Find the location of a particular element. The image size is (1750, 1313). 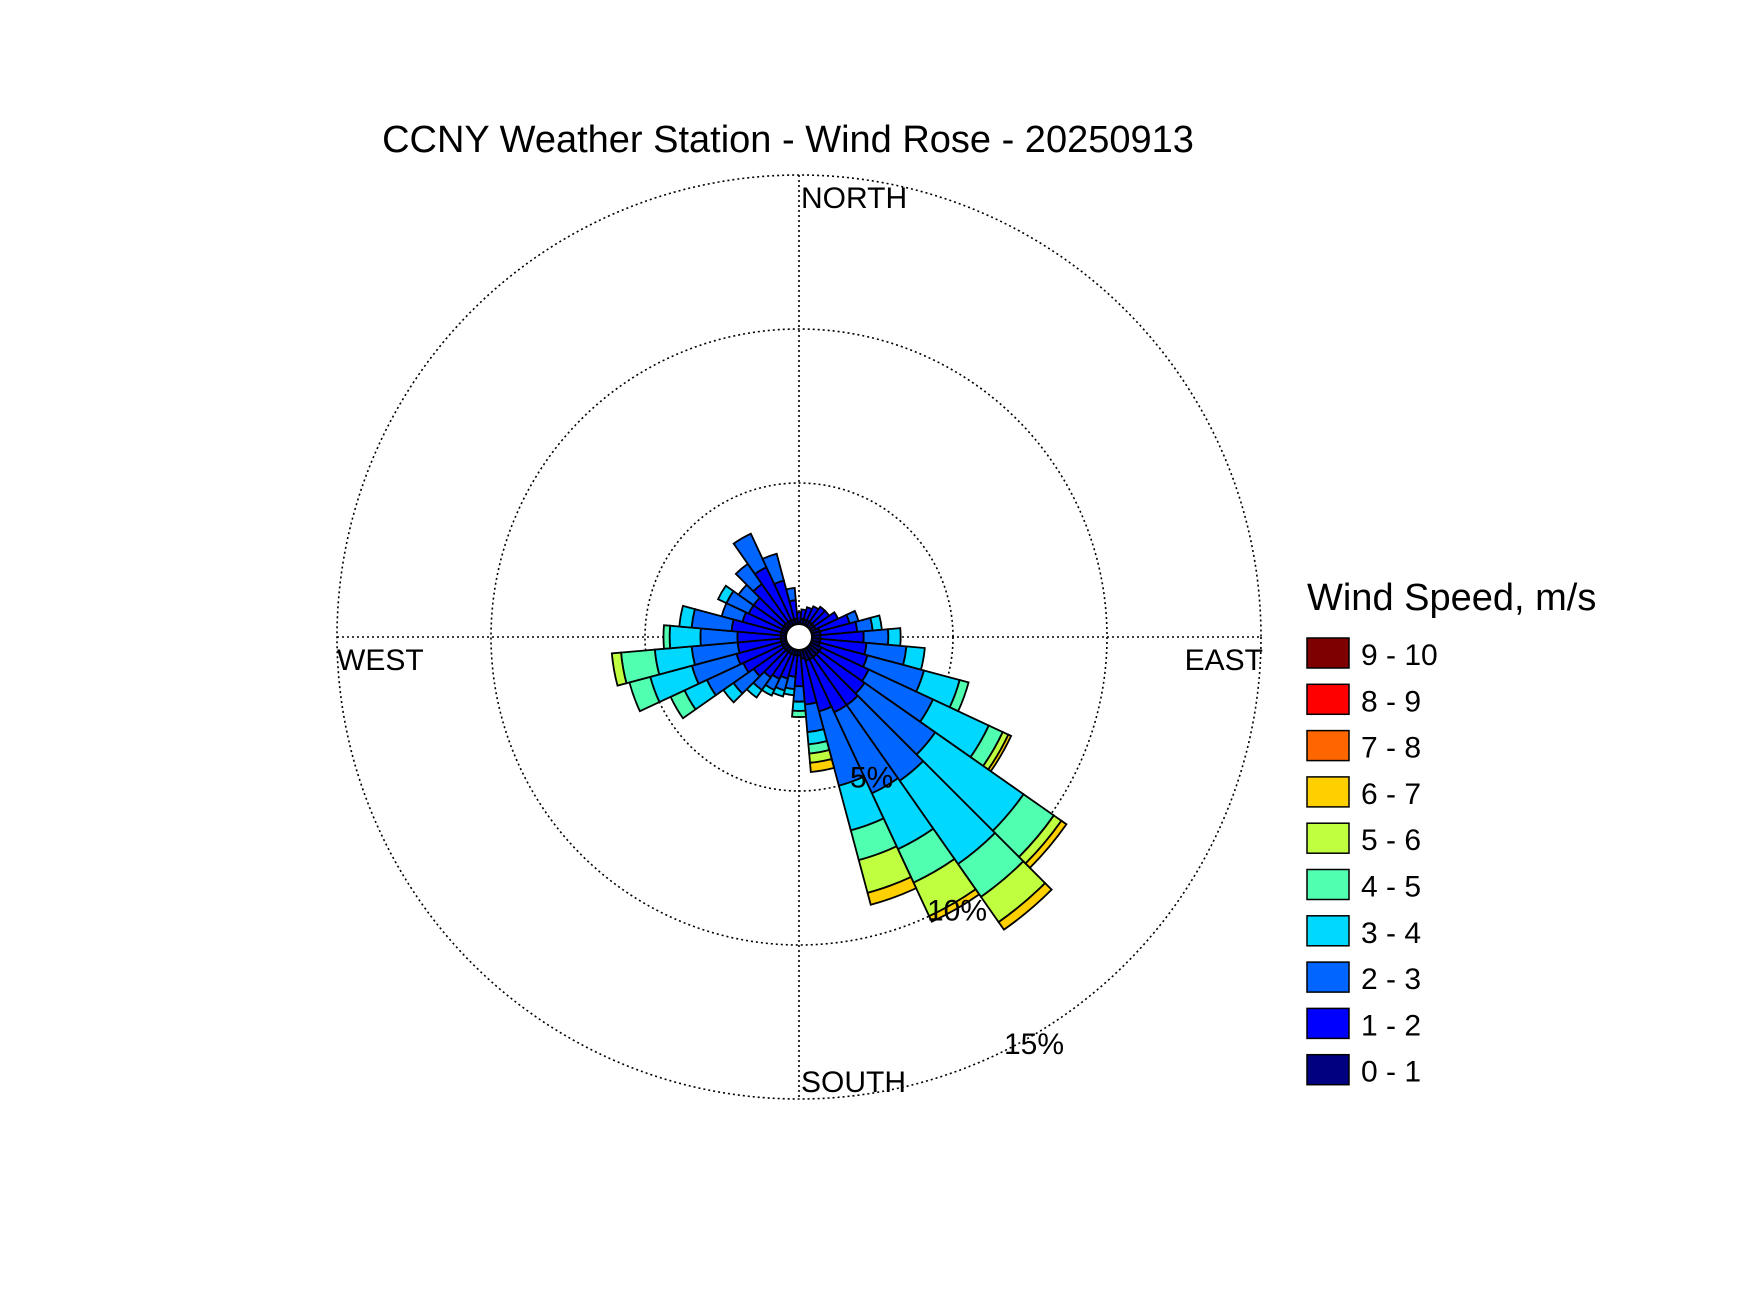

ring-labels: 5% 10% 15% is located at coordinates (957, 911).